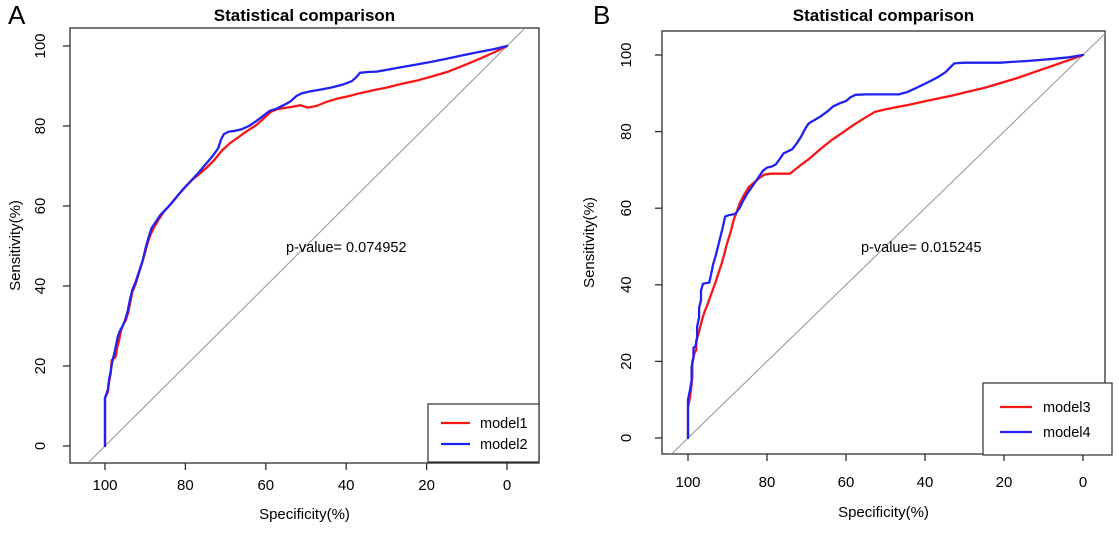 This screenshot has height=534, width=1119. I want to click on panel-a-x-axis-label: Specificity(%), so click(304, 514).